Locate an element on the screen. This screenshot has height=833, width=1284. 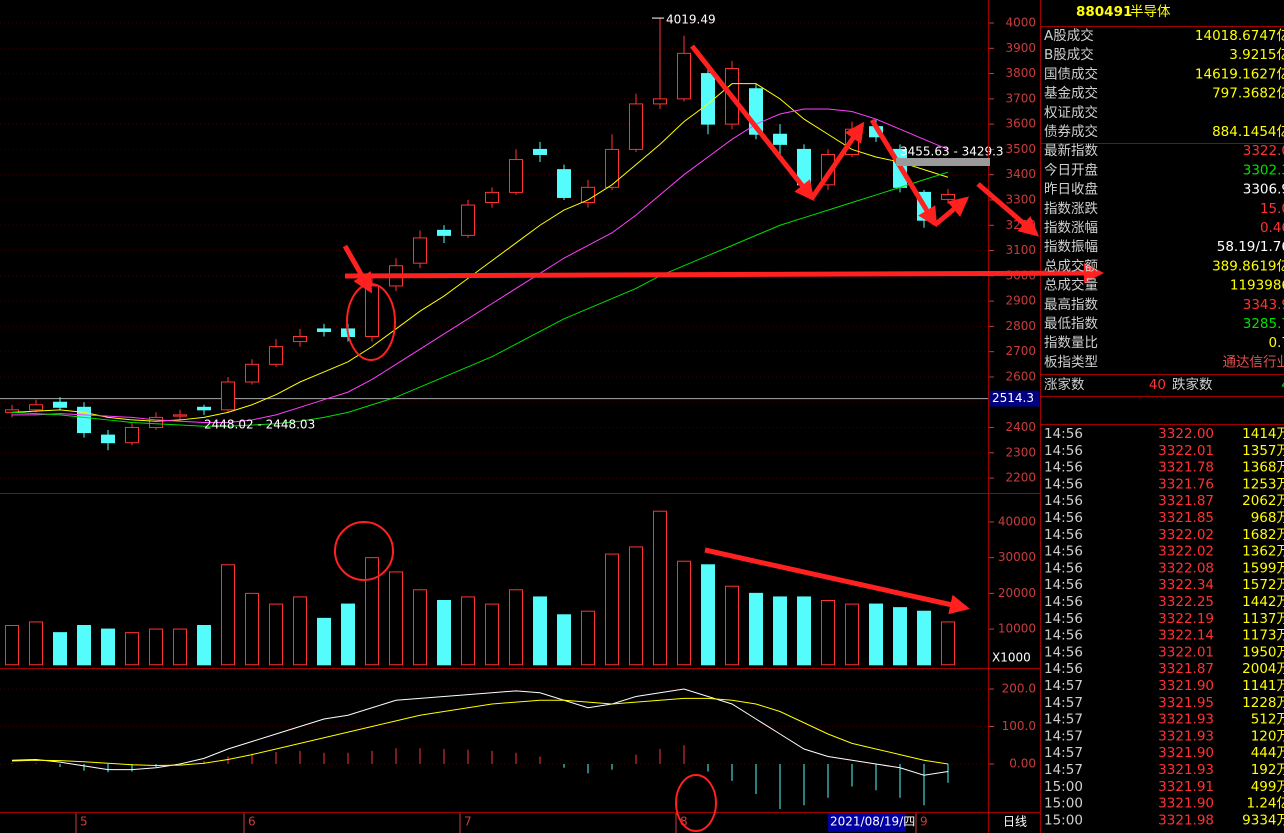
tick-volume: 1141万 is located at coordinates (1263, 686).